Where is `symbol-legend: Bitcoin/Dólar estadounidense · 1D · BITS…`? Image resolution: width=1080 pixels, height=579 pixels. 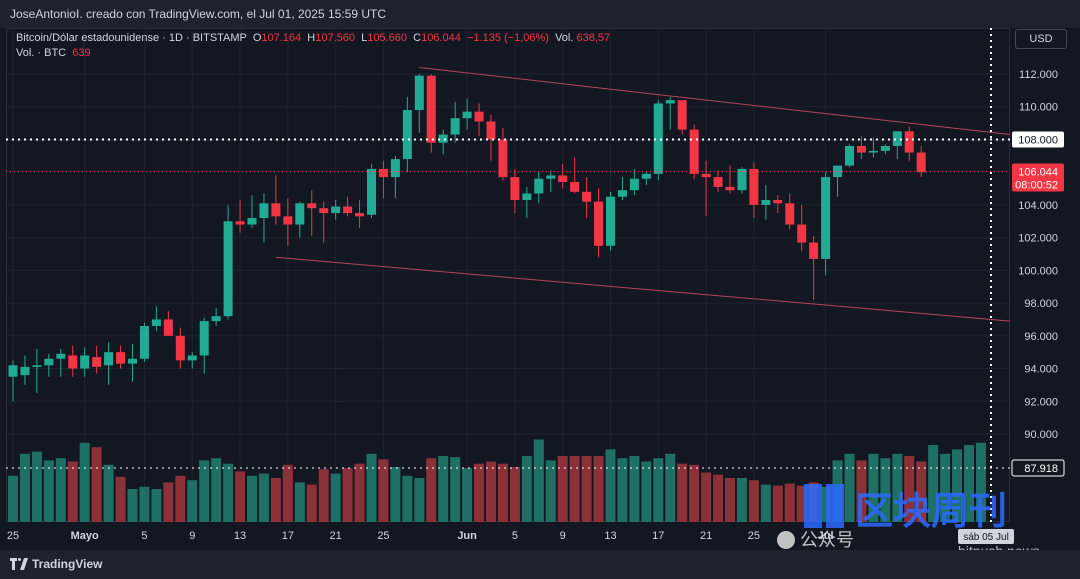 symbol-legend: Bitcoin/Dólar estadounidense · 1D · BITS… is located at coordinates (313, 38).